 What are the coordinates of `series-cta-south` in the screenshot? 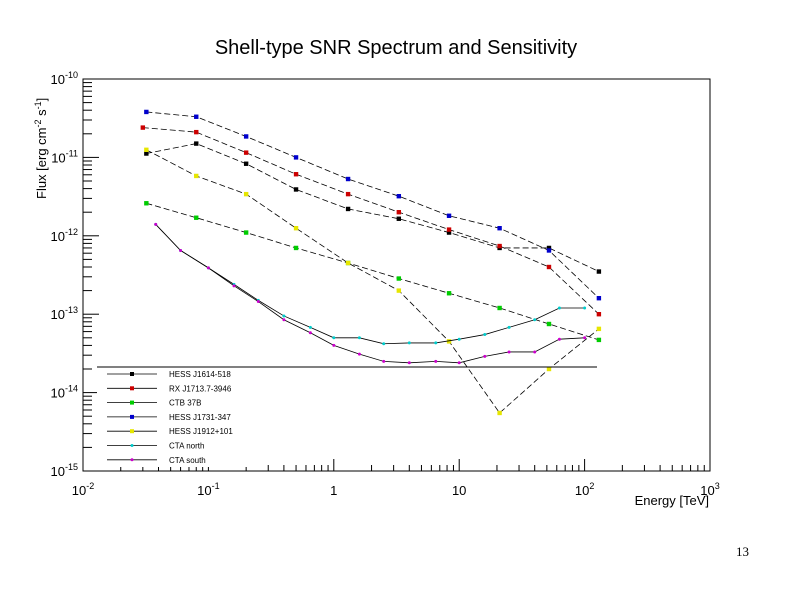 It's located at (370, 293).